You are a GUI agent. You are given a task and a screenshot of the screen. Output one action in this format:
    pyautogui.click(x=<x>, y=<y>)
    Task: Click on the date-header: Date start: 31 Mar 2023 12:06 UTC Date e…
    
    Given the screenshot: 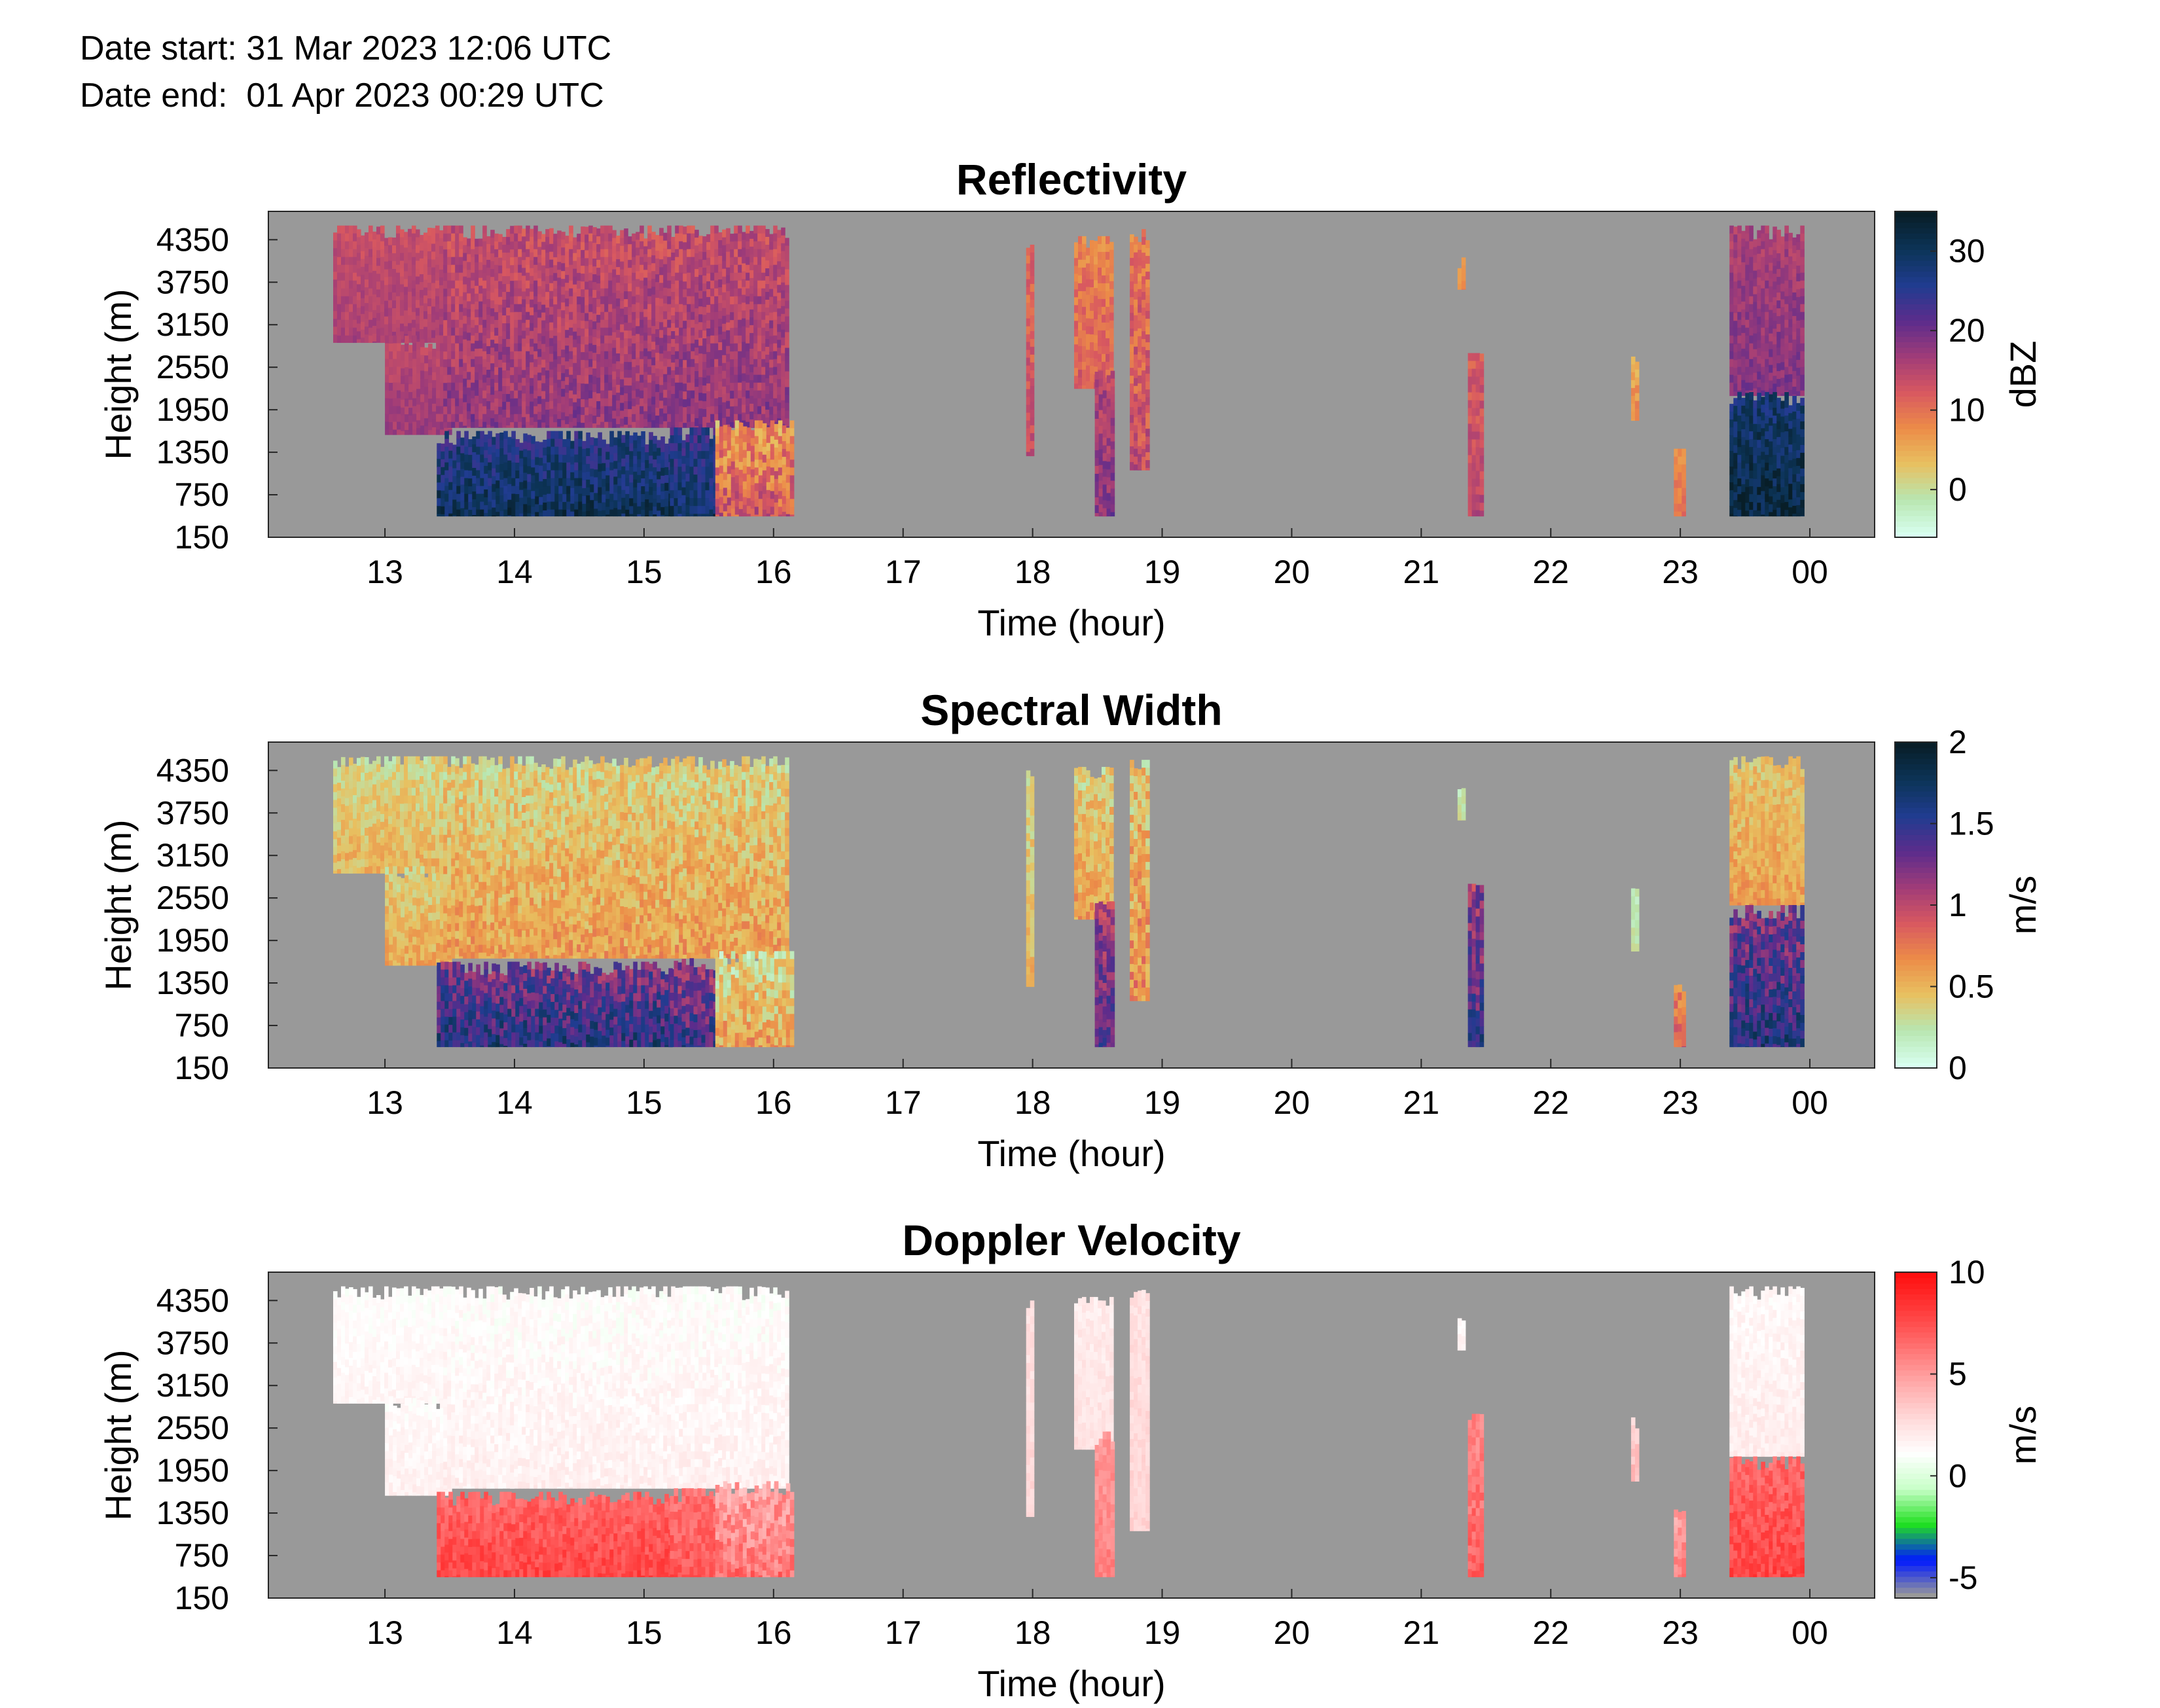 What is the action you would take?
    pyautogui.click(x=345, y=72)
    